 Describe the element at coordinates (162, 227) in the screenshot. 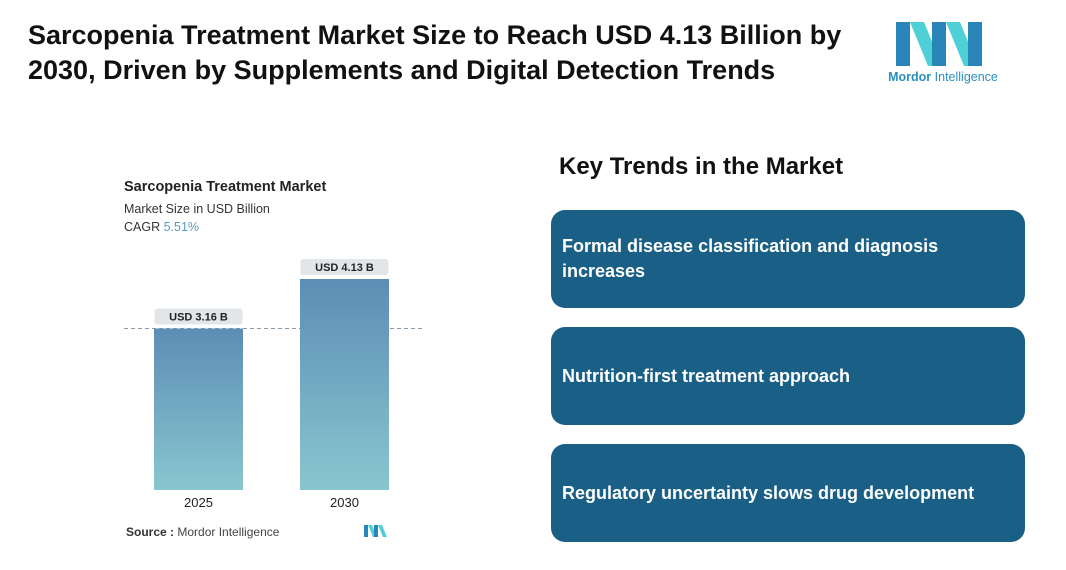

I see `chart-cagr: CAGR 5.51%` at that location.